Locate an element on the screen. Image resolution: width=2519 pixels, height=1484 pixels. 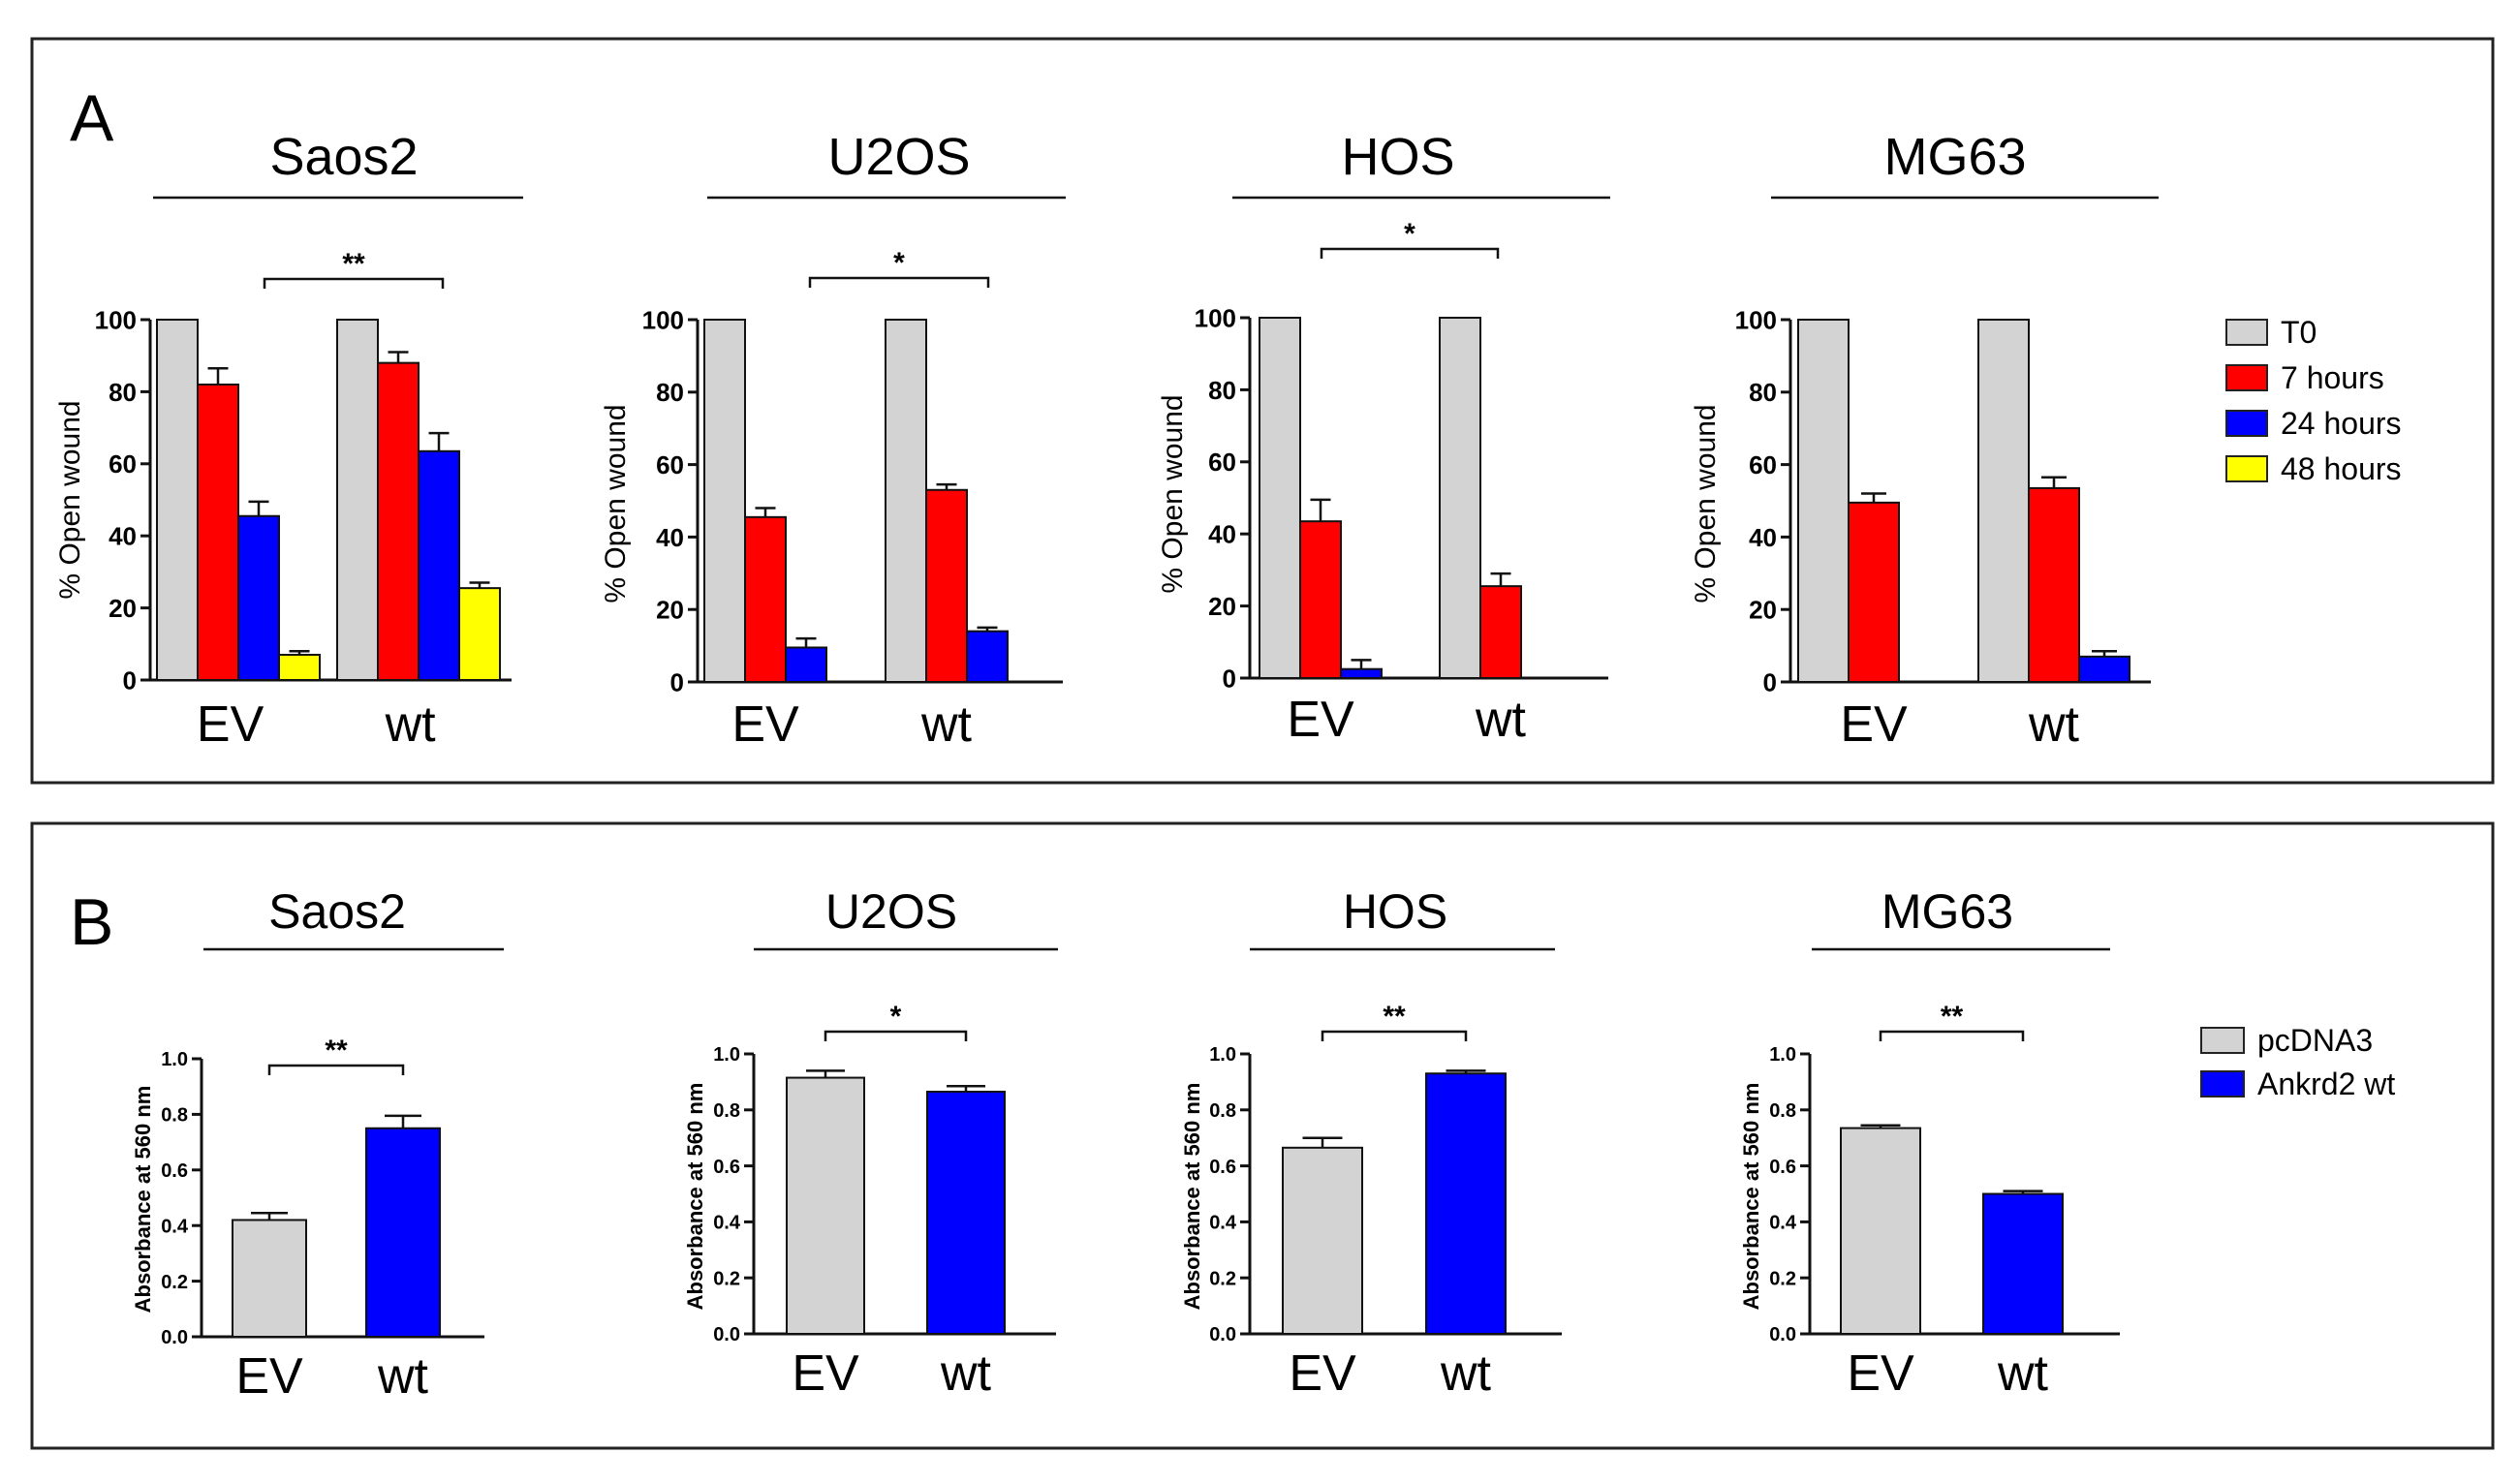
b-saos2-y-label: Absorbance at 560 nm is located at coordinates (143, 1200).